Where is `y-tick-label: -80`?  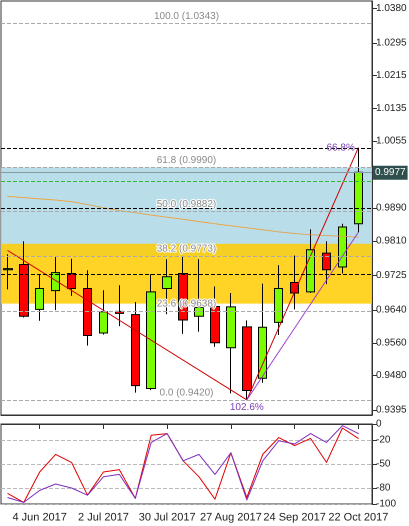
y-tick-label: -80 is located at coordinates (383, 488).